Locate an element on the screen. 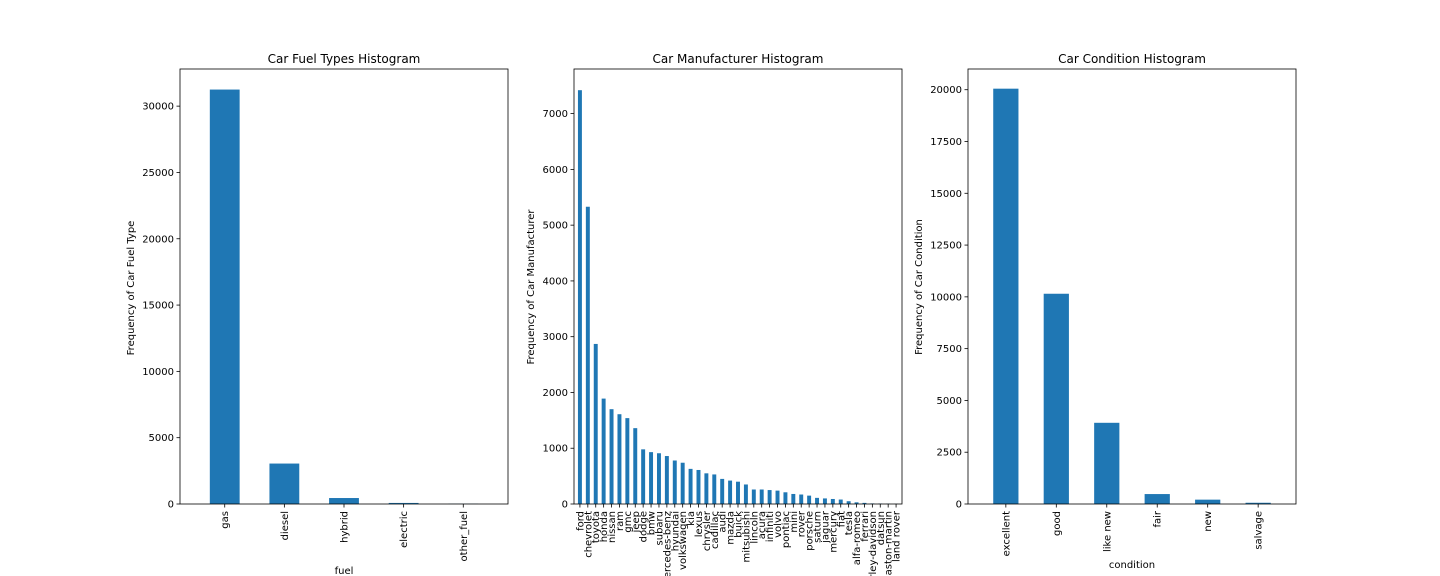  y-axis-label: Frequency of Car Condition is located at coordinates (919, 287).